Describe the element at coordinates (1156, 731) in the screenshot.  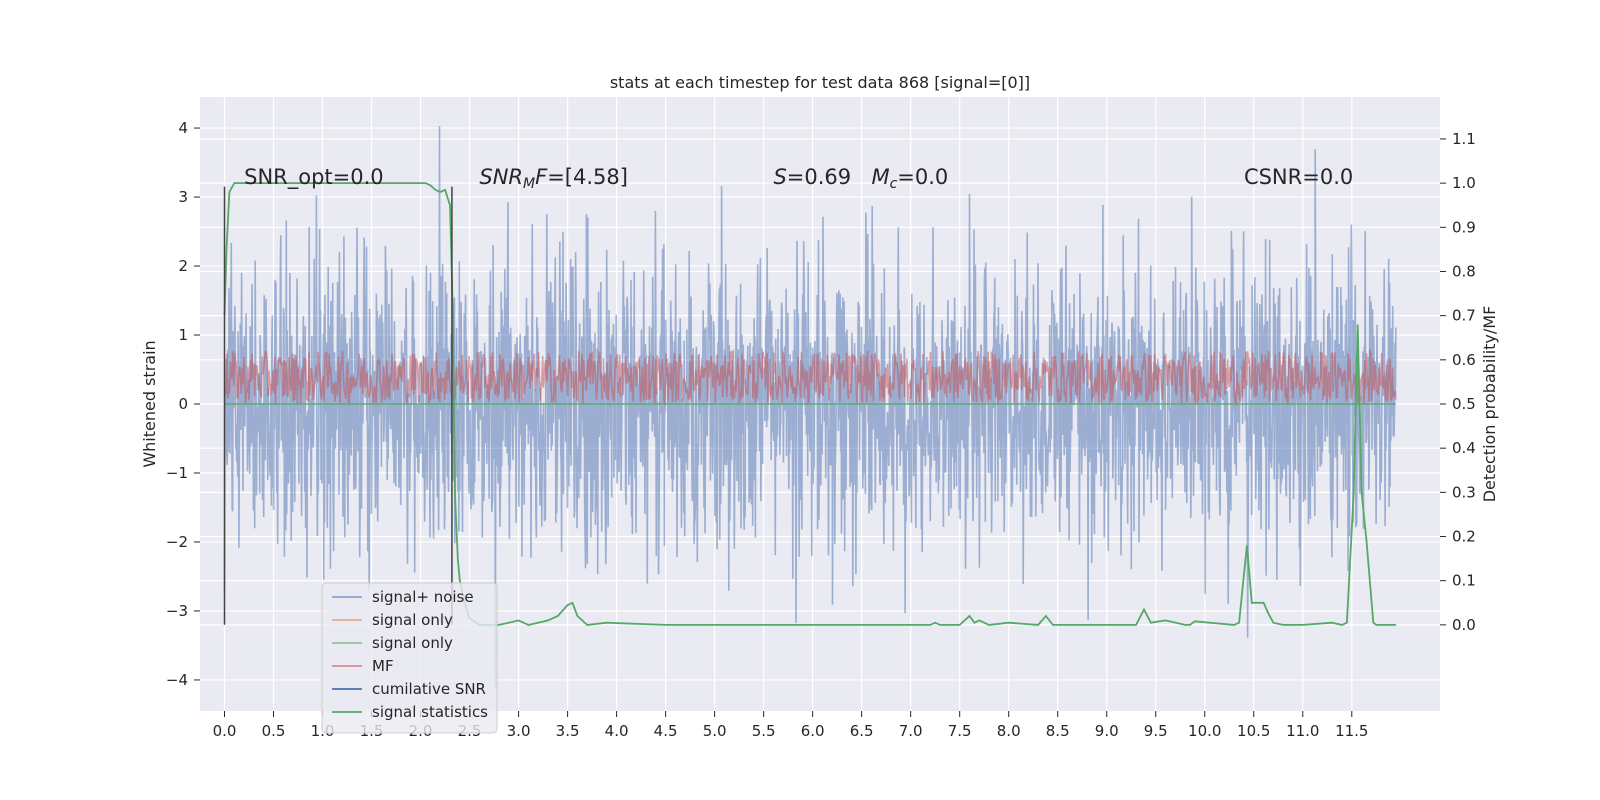
I see `x-tick-label-19: 9.5` at that location.